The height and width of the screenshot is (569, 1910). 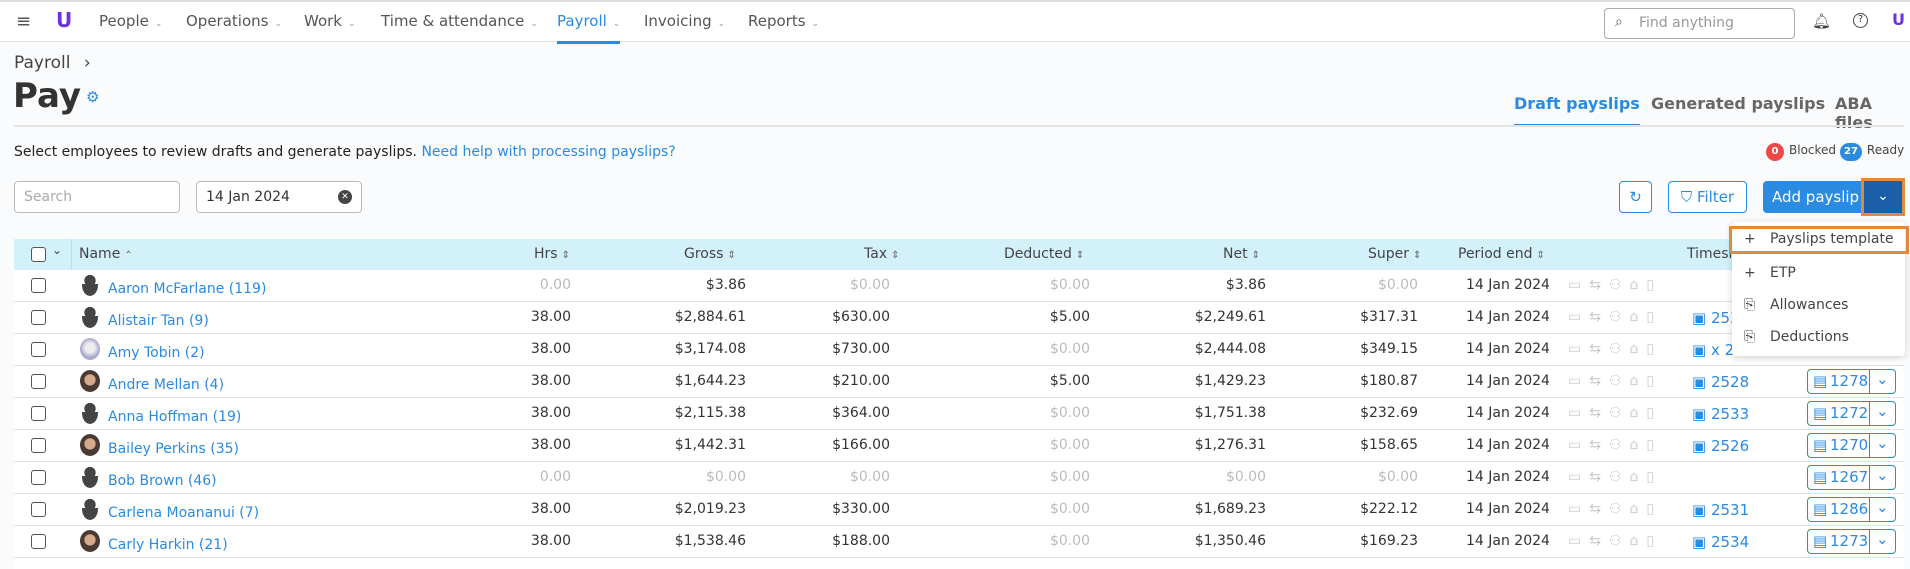 What do you see at coordinates (173, 449) in the screenshot?
I see `employee-name-link: Bailey Perkins (35)` at bounding box center [173, 449].